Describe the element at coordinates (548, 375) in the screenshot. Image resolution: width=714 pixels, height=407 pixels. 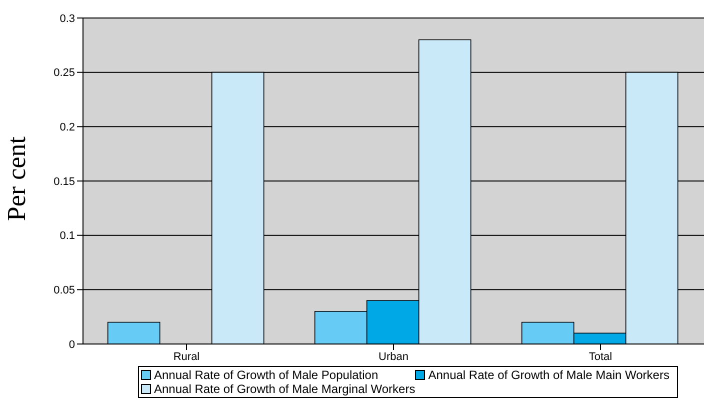
I see `legend-label: Annual Rate of Growth of Male Main Workers` at that location.